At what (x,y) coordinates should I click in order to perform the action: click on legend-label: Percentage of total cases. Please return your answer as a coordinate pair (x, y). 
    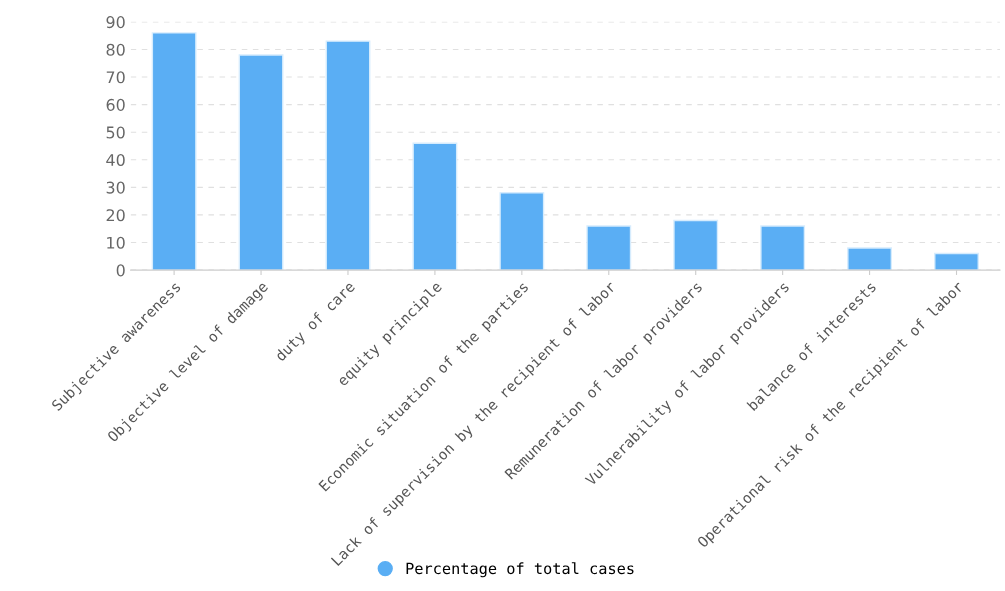
    Looking at the image, I should click on (520, 570).